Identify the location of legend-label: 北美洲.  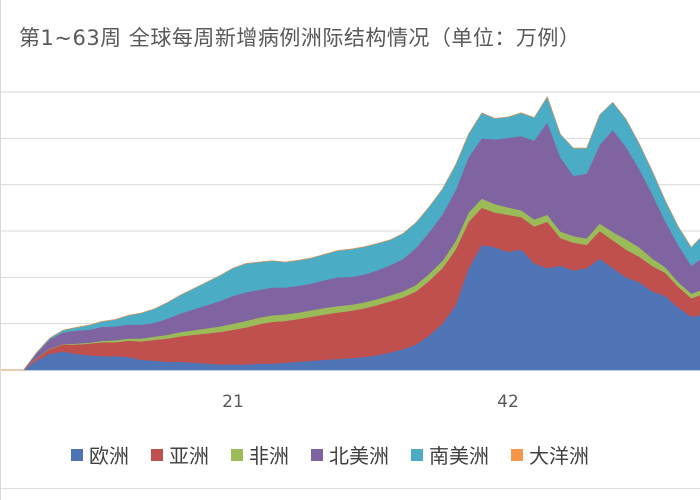
(359, 456).